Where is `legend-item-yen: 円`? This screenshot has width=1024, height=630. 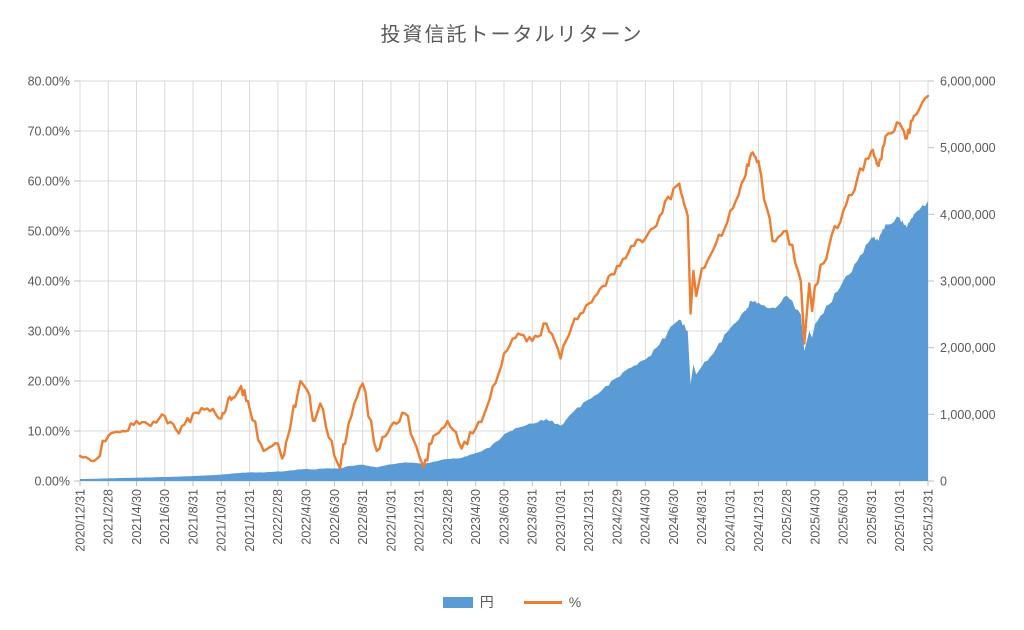
legend-item-yen: 円 is located at coordinates (468, 602).